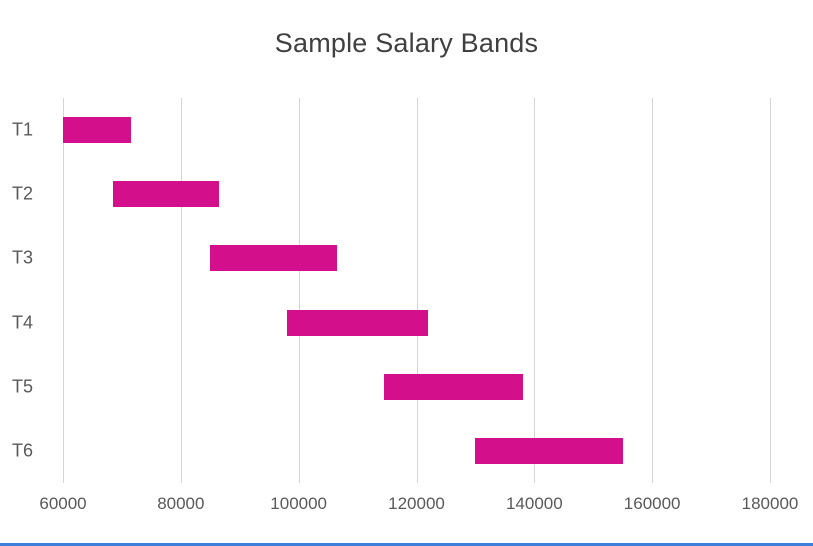 The width and height of the screenshot is (813, 546). I want to click on bottom-border, so click(406, 544).